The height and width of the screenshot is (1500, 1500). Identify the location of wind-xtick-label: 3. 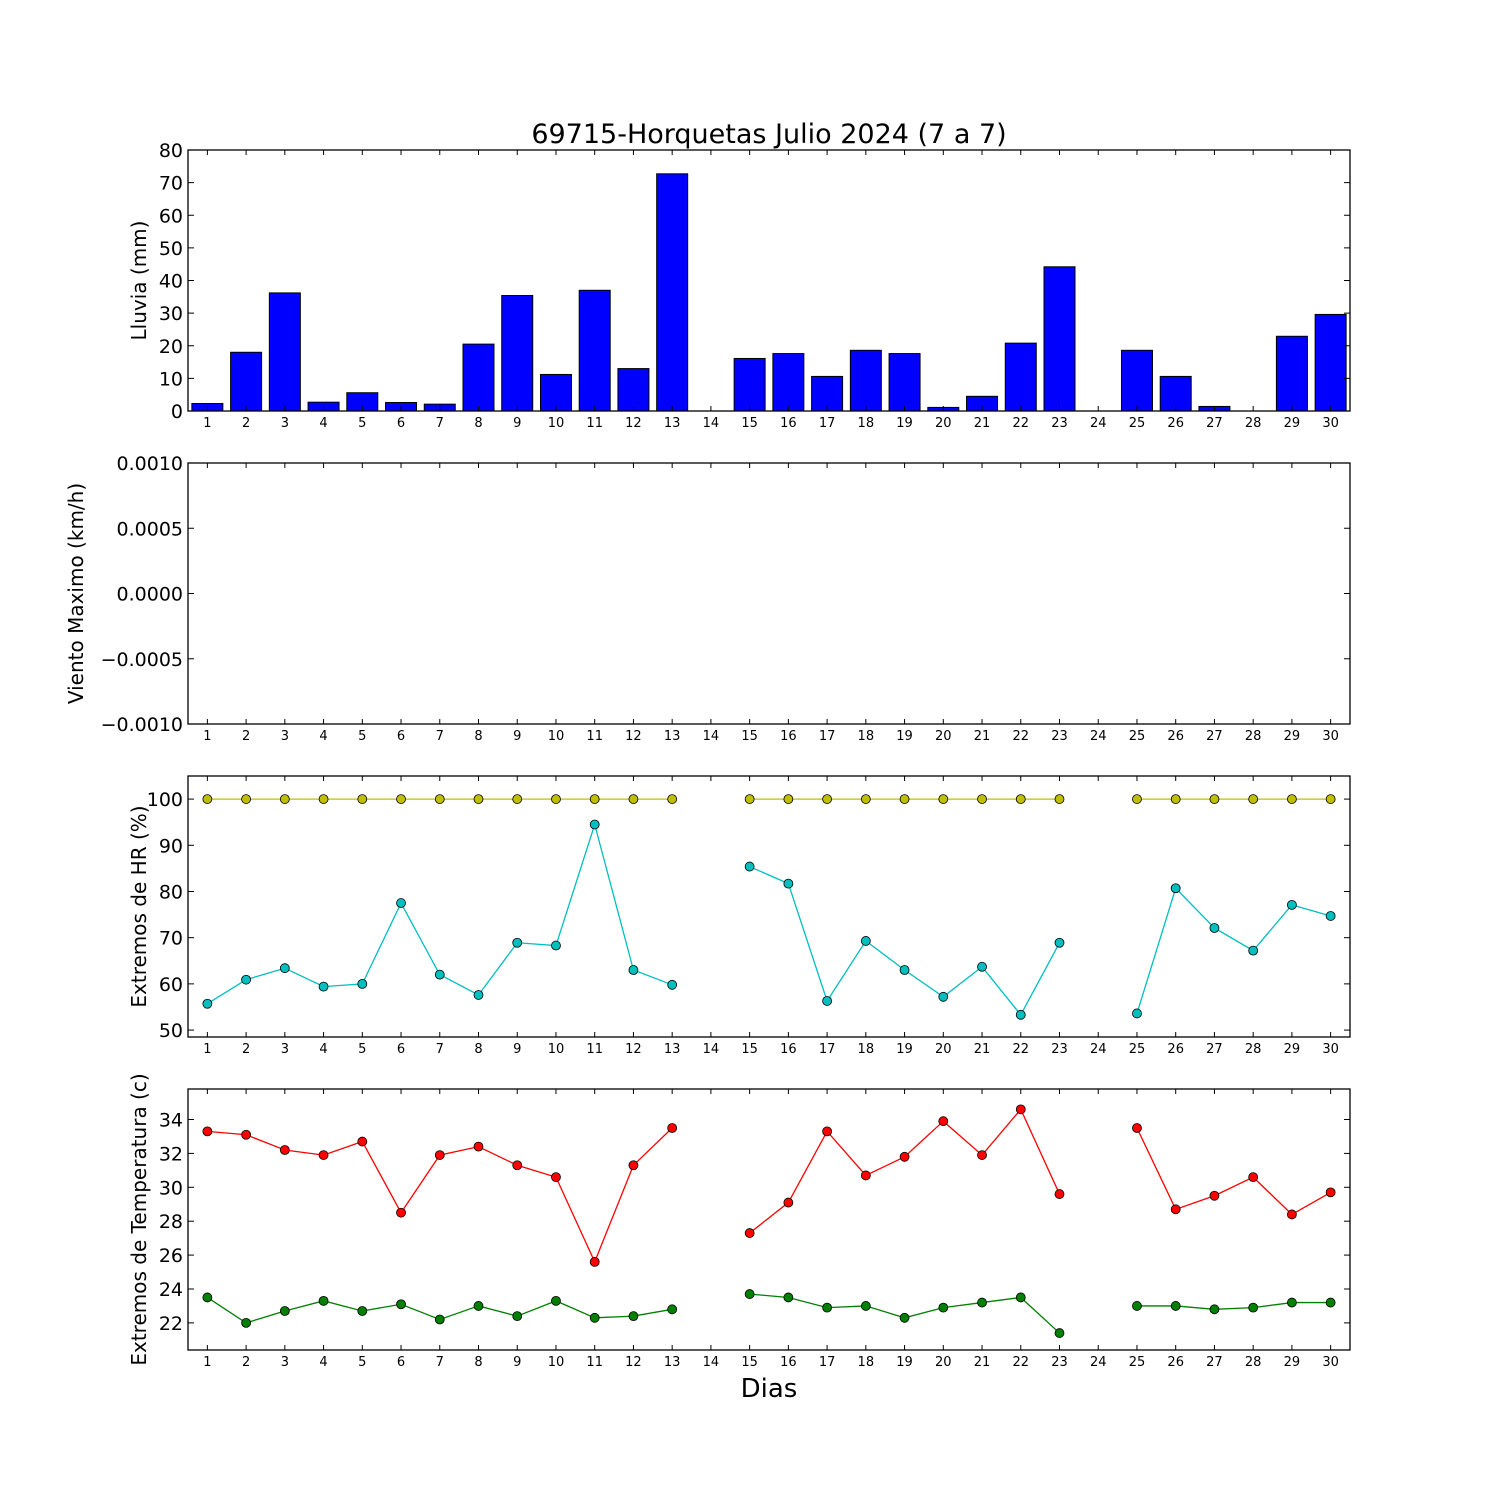
(285, 736).